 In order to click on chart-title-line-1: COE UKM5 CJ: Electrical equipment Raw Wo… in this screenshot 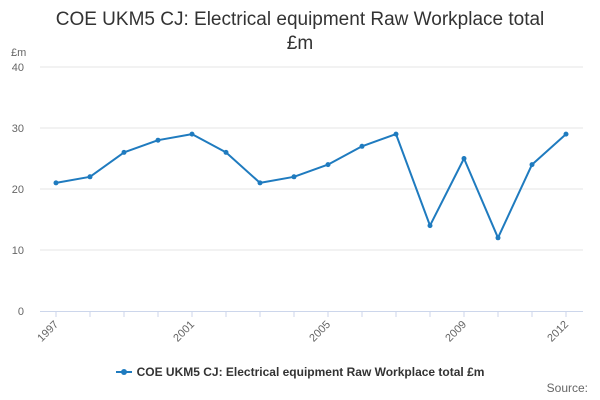, I will do `click(300, 19)`.